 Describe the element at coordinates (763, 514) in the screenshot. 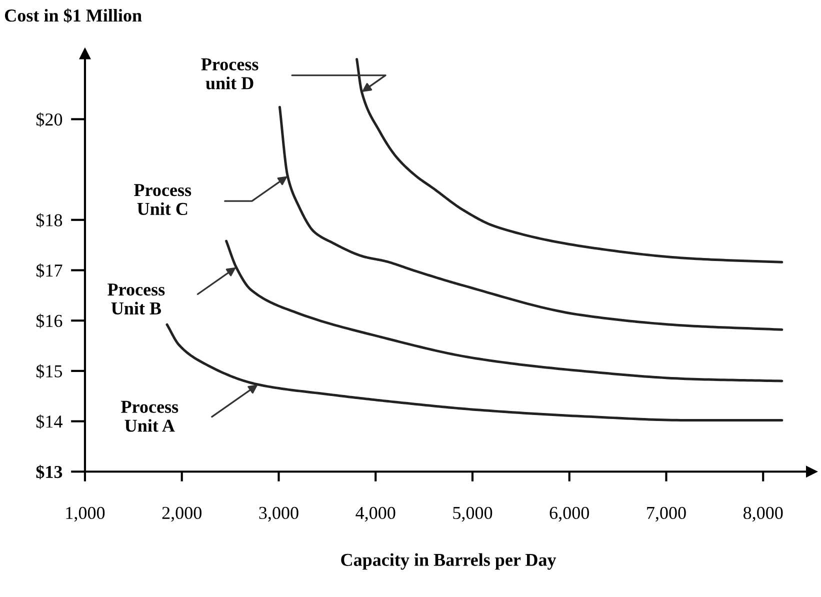

I see `x-tick-label: 8,000` at that location.